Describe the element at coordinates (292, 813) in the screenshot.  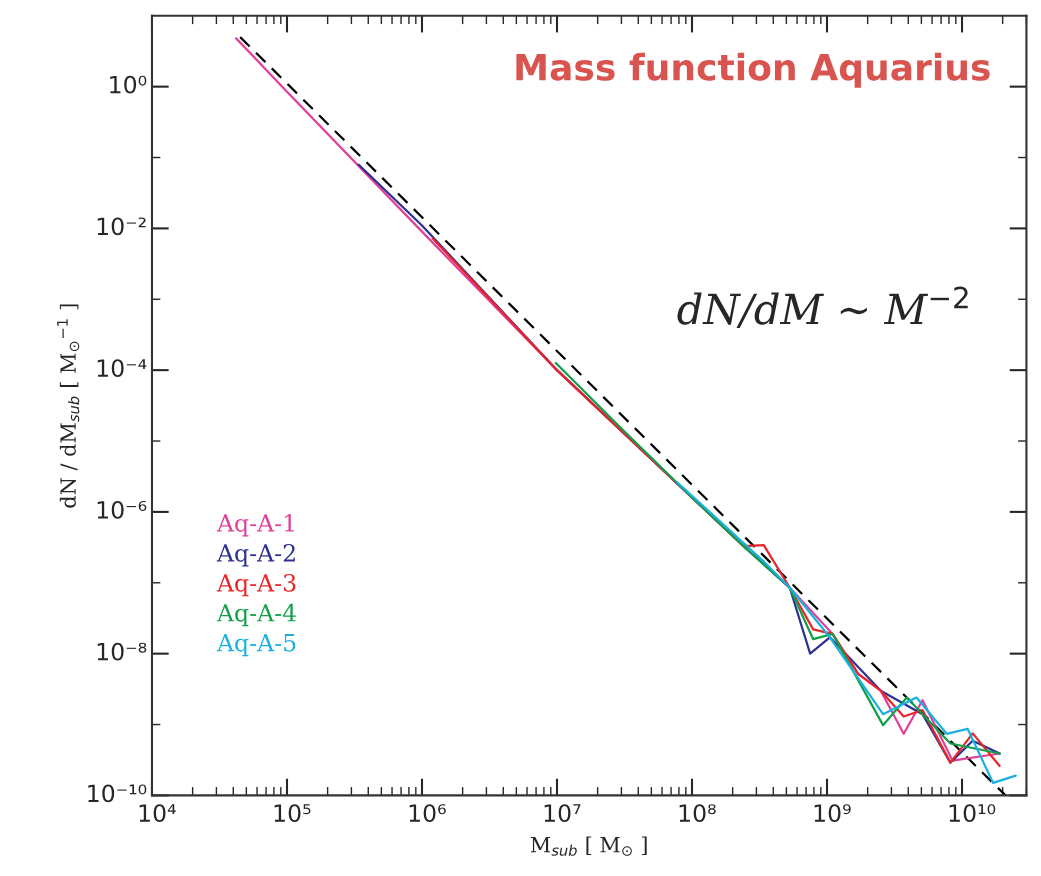
I see `x-tick-label: 10⁵` at that location.